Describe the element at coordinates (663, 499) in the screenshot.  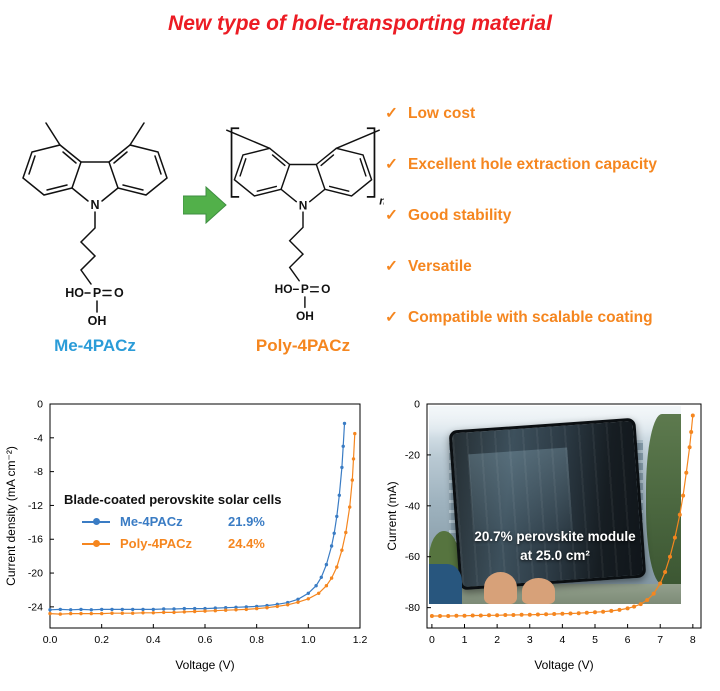
I see `tree` at that location.